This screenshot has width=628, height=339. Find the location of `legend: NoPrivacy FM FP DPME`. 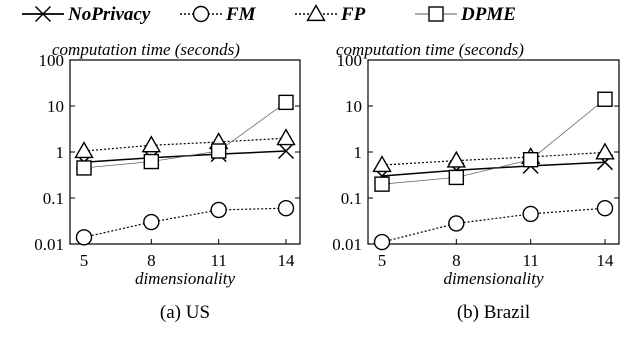

legend: NoPrivacy FM FP DPME is located at coordinates (269, 14).